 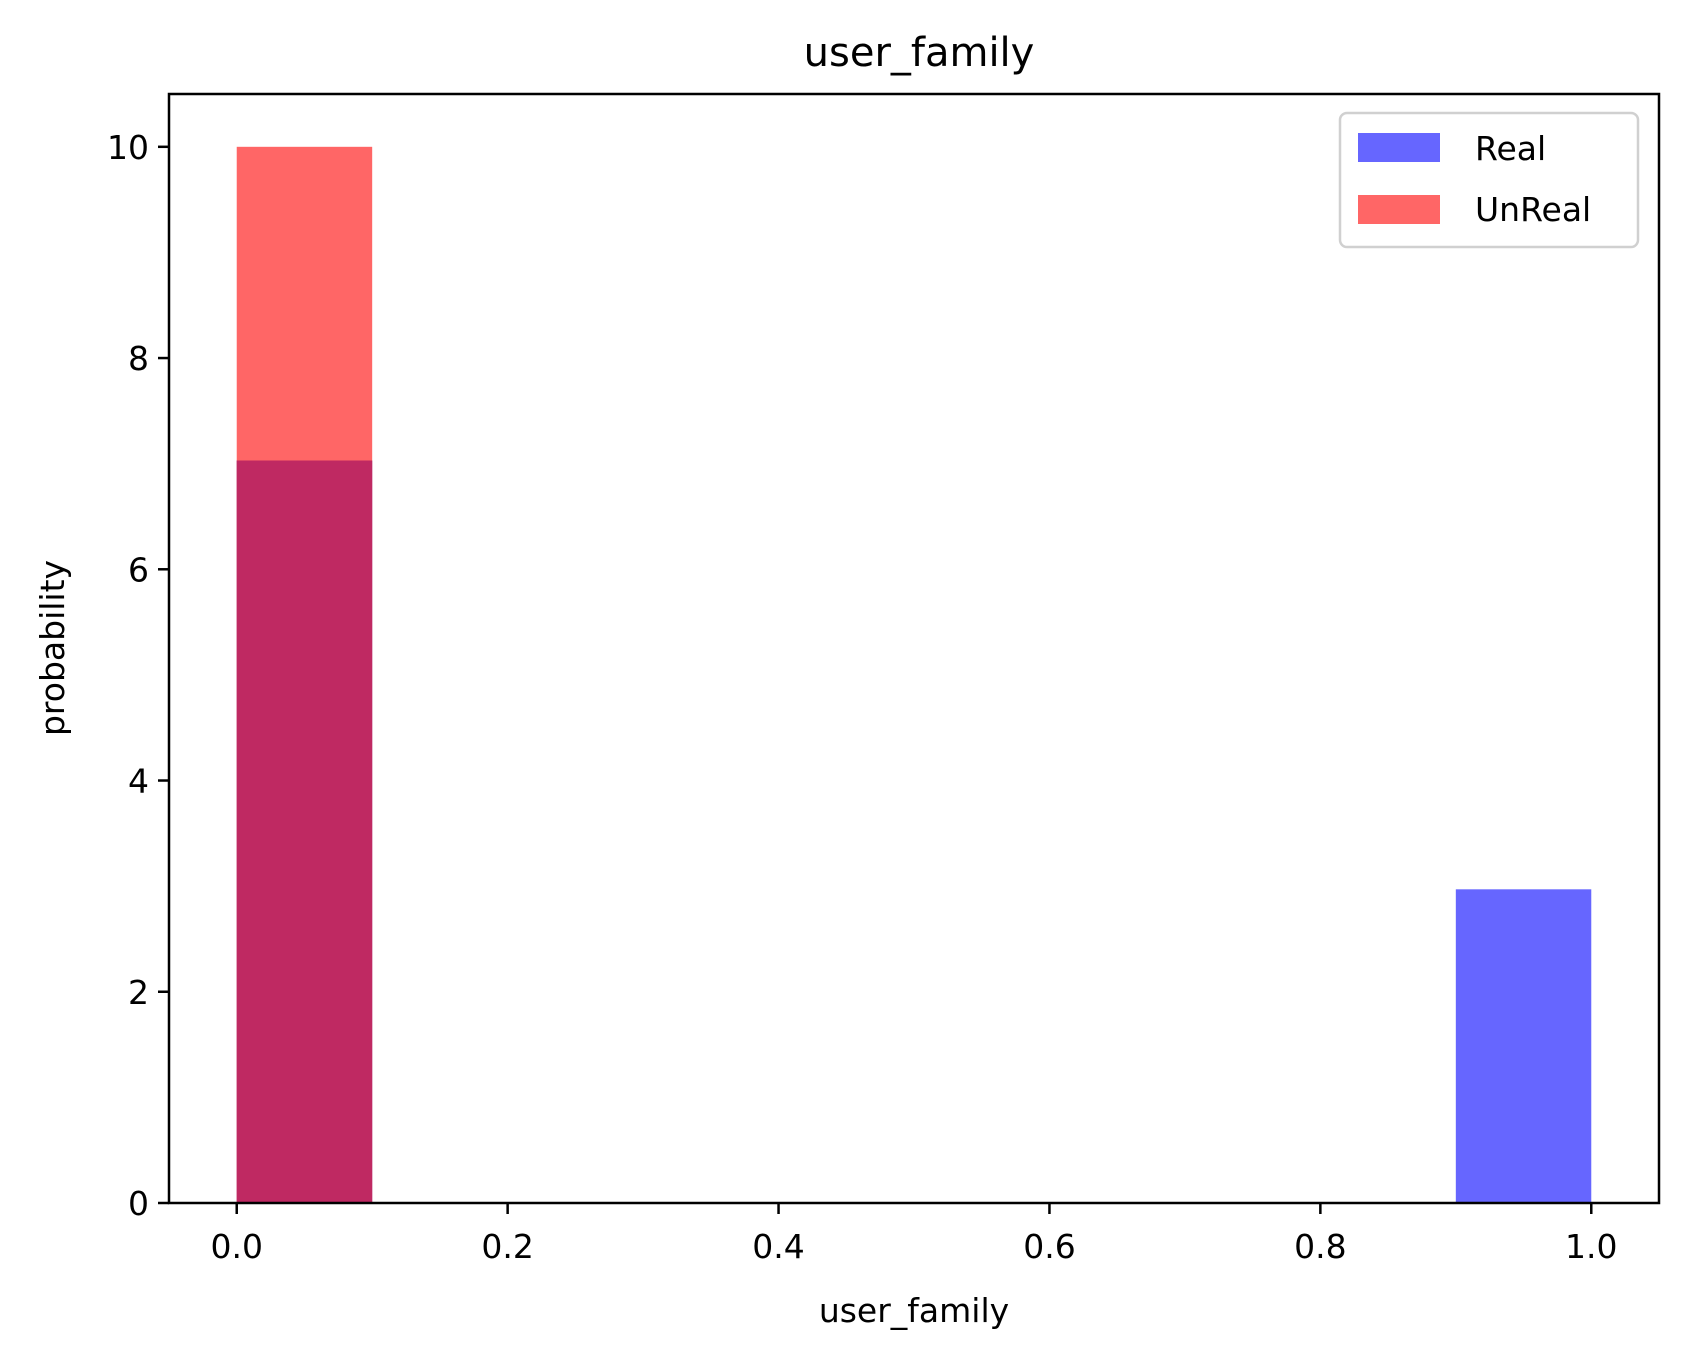 What do you see at coordinates (1510, 148) in the screenshot?
I see `legend-label-real: Real` at bounding box center [1510, 148].